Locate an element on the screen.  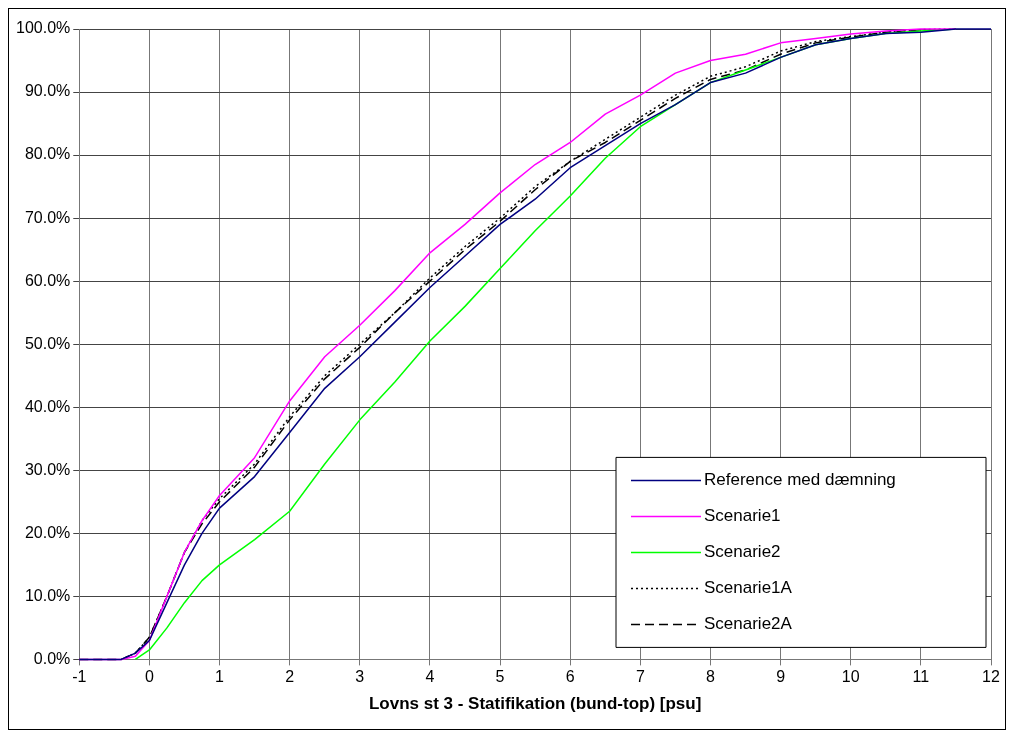
x-tick-label: 9 is located at coordinates (781, 677).